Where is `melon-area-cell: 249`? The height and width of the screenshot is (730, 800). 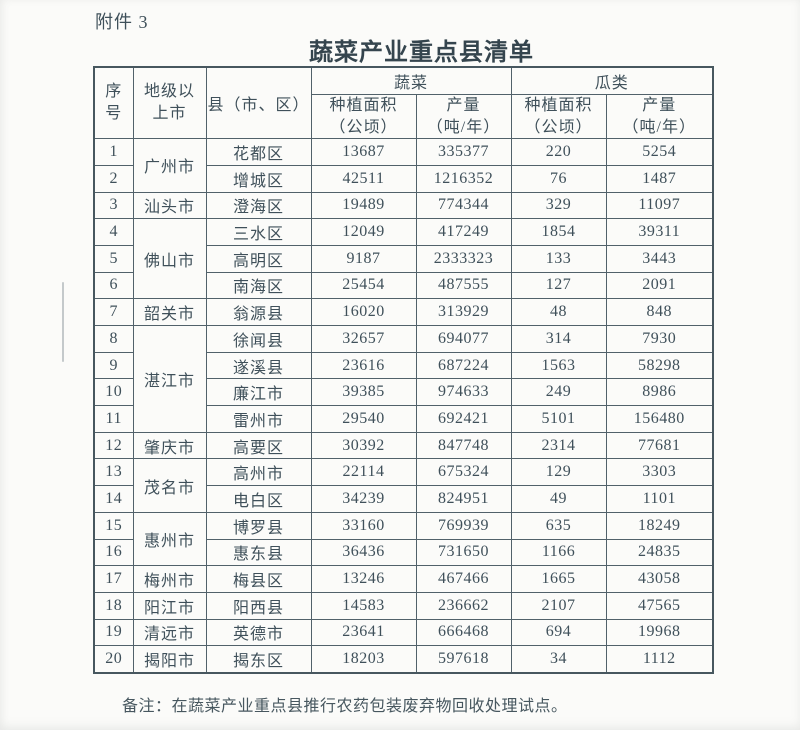
melon-area-cell: 249 is located at coordinates (558, 392).